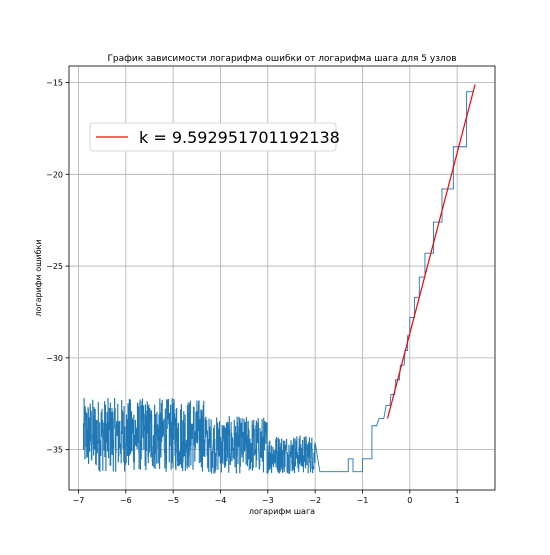 The image size is (550, 555). Describe the element at coordinates (54, 174) in the screenshot. I see `y-tick-label: −20` at that location.